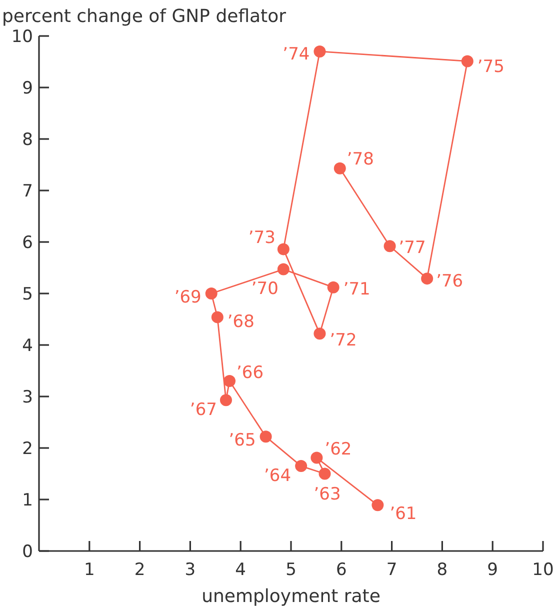 The width and height of the screenshot is (557, 606). What do you see at coordinates (27, 140) in the screenshot?
I see `y-tick-label: 8` at bounding box center [27, 140].